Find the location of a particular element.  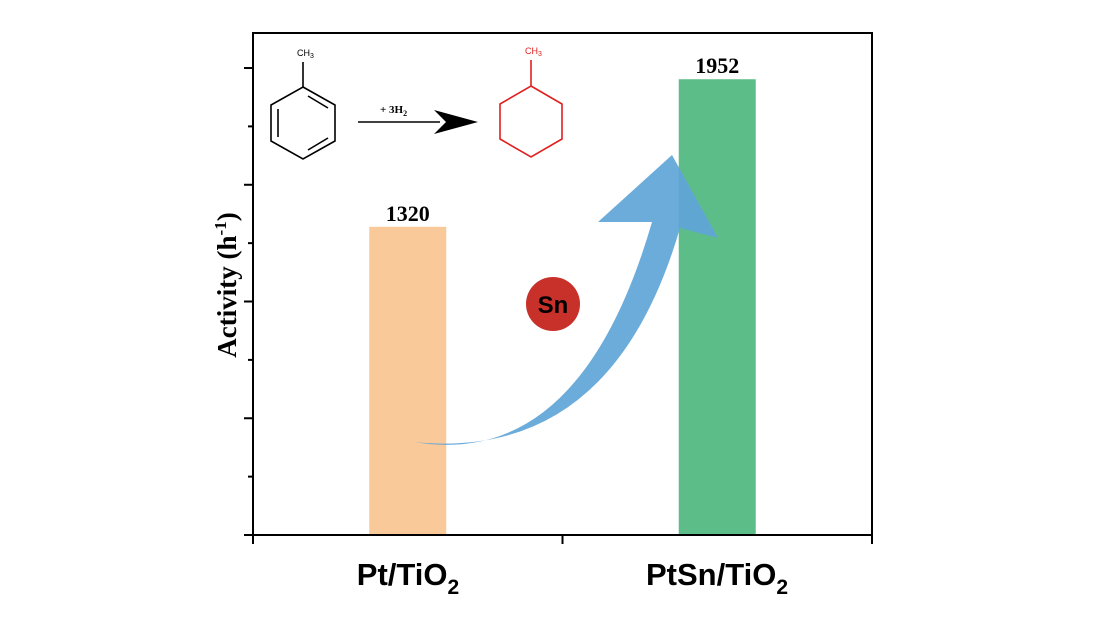

product-substituent: CH3 is located at coordinates (533, 52).